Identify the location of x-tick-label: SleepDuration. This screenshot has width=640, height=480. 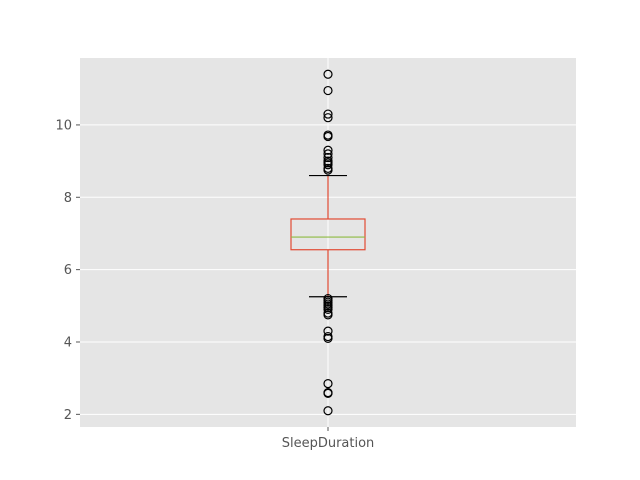
(328, 443).